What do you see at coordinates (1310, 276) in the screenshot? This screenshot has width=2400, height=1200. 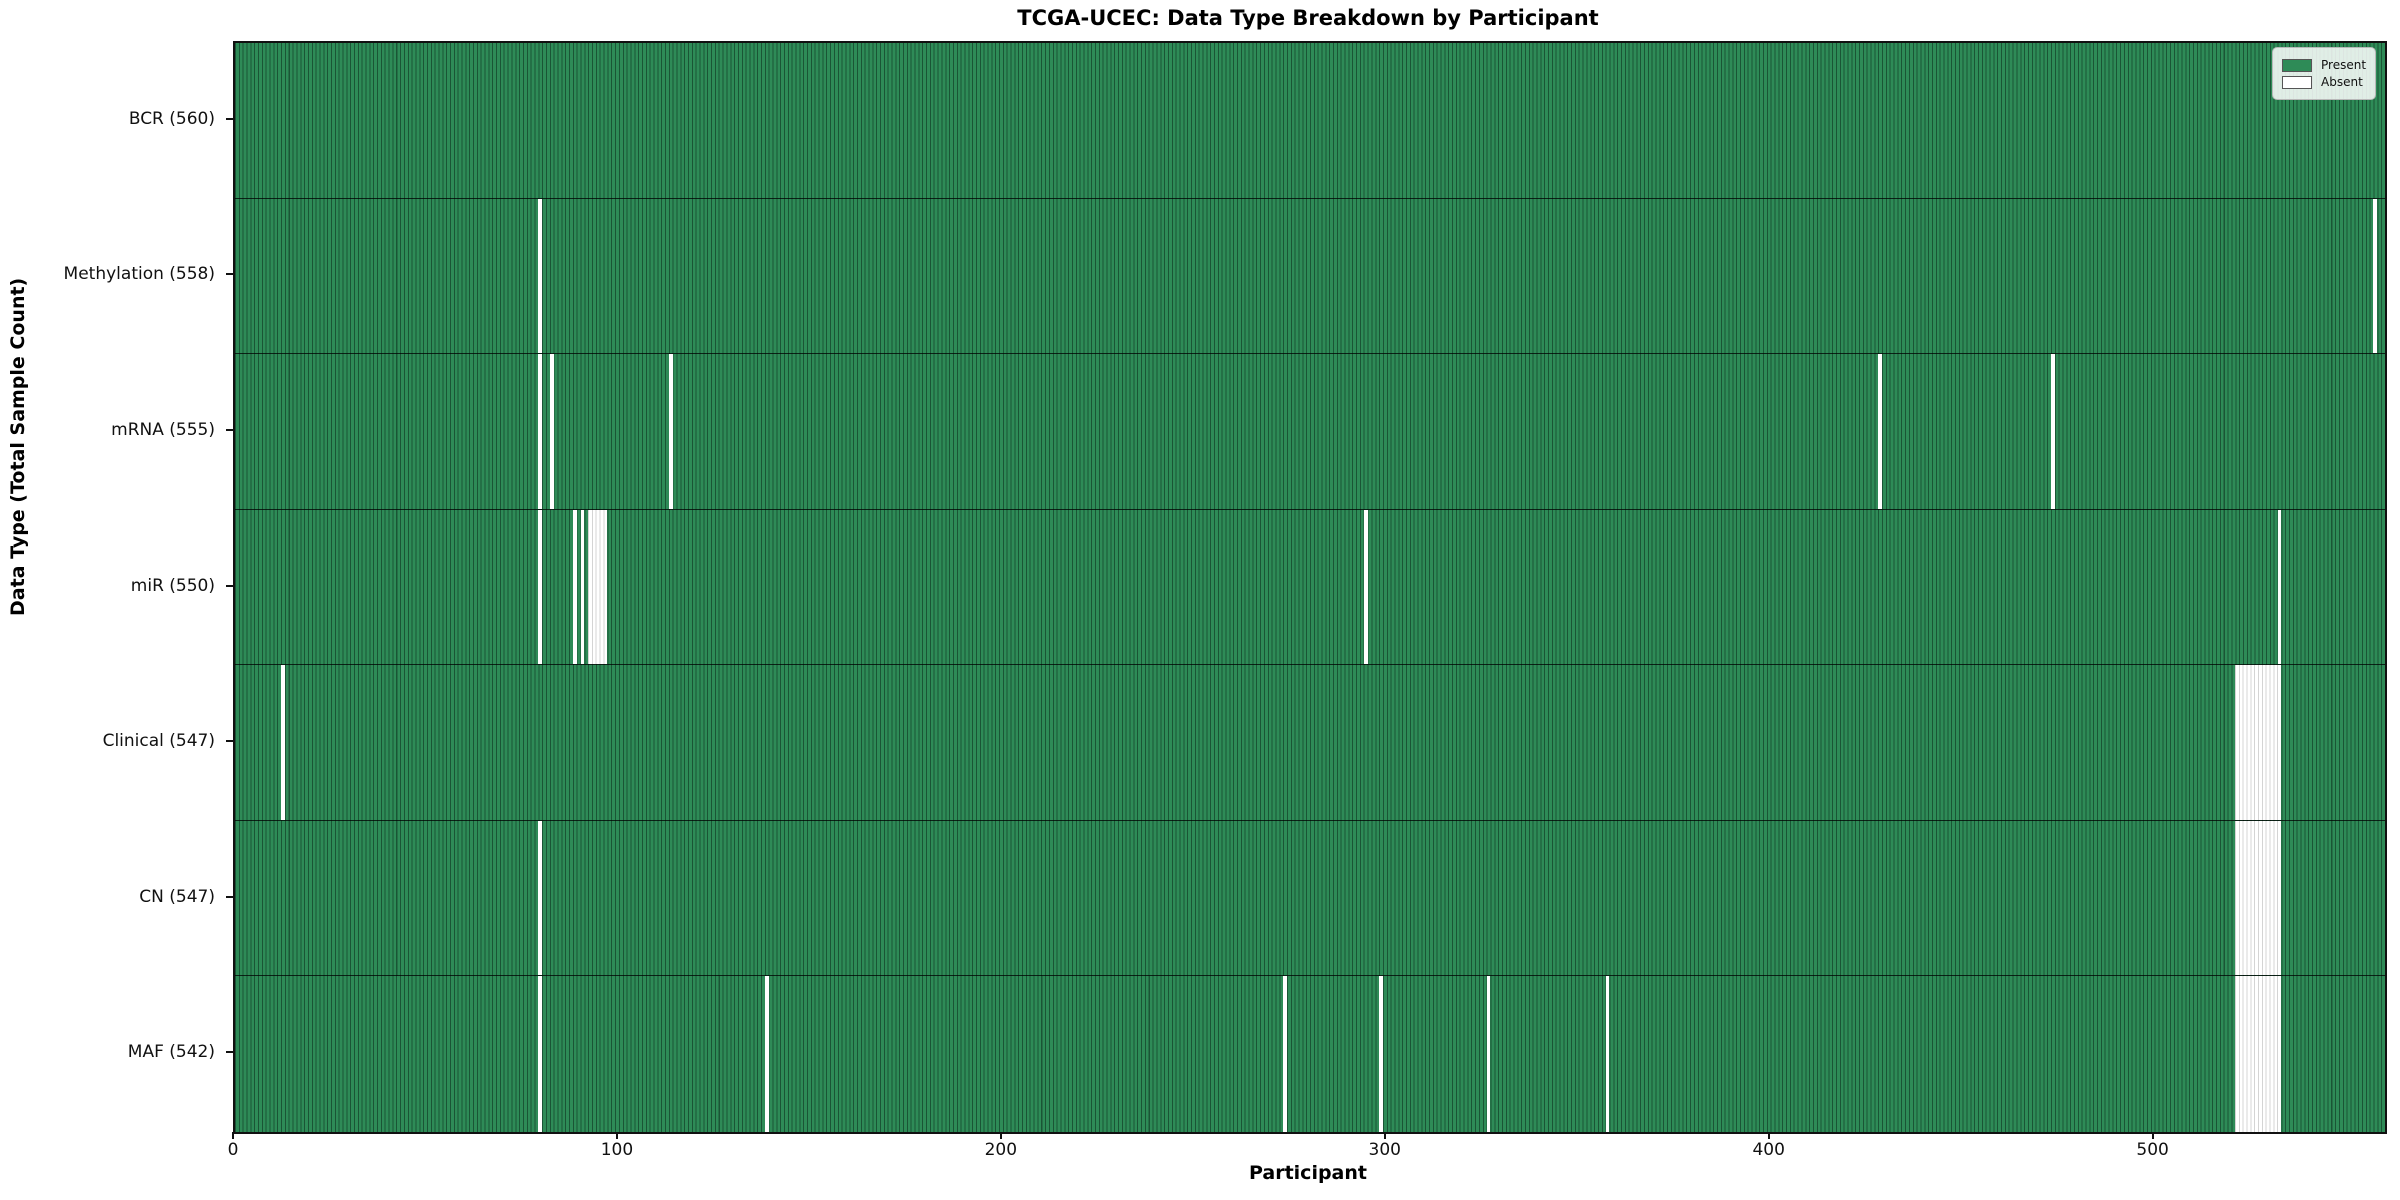 I see `row-Methylation` at bounding box center [1310, 276].